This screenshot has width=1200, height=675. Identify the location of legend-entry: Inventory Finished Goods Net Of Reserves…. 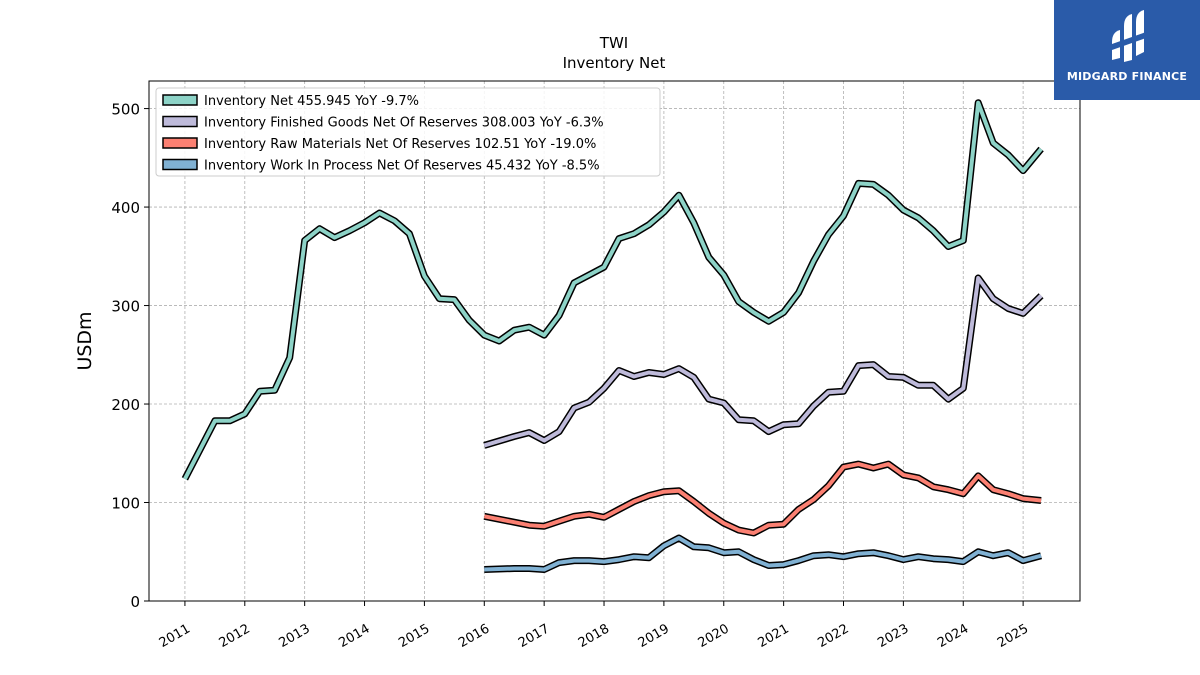
(383, 123).